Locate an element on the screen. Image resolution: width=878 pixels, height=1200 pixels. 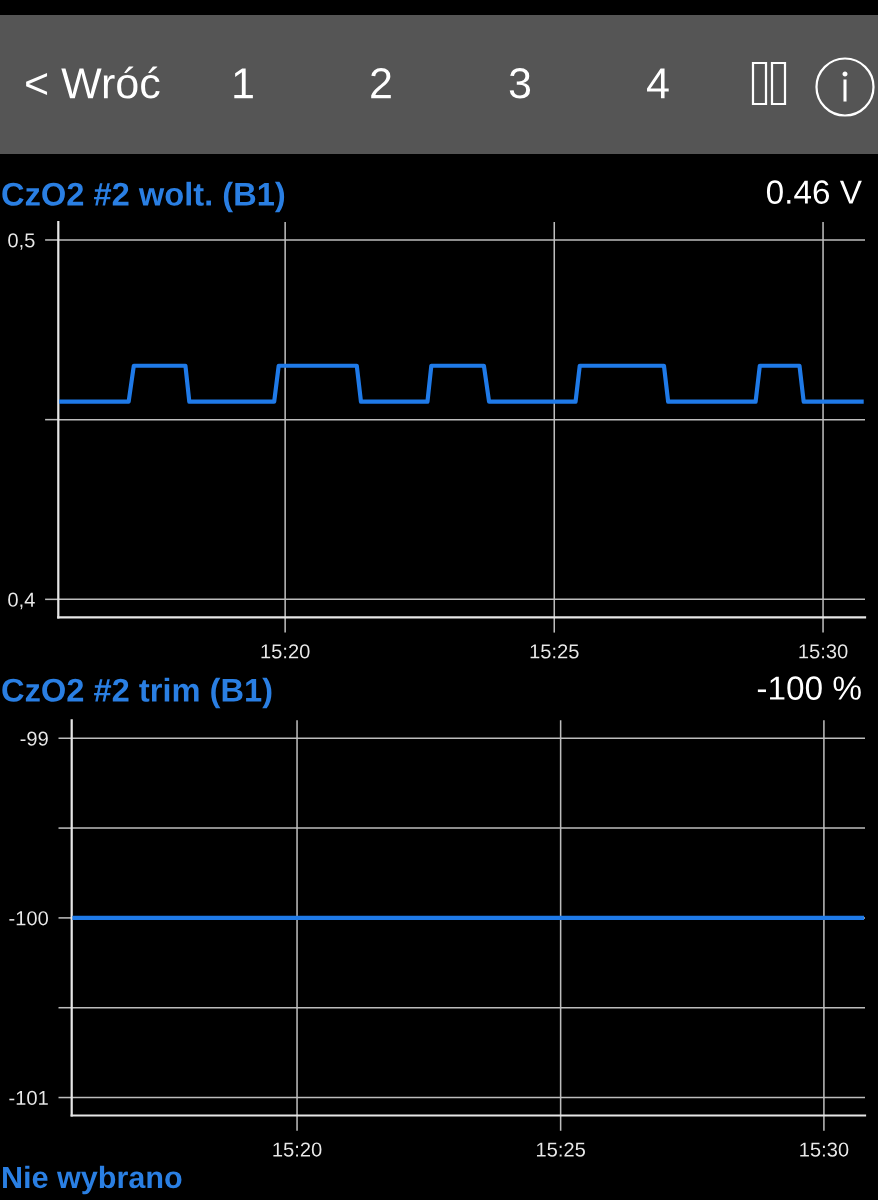
y-tick-label: -100 is located at coordinates (28, 918).